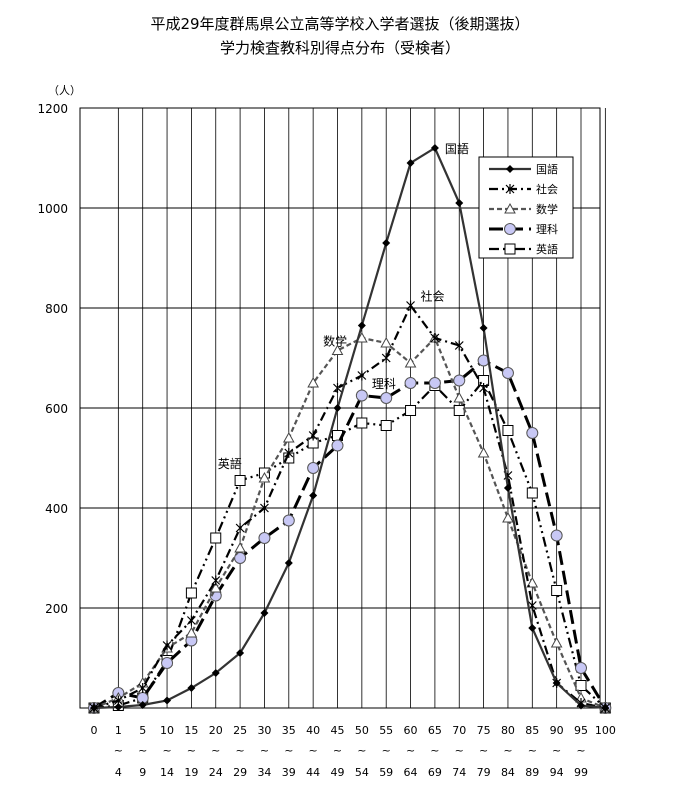 The height and width of the screenshot is (795, 681). What do you see at coordinates (605, 730) in the screenshot?
I see `x-tick-label: 100` at bounding box center [605, 730].